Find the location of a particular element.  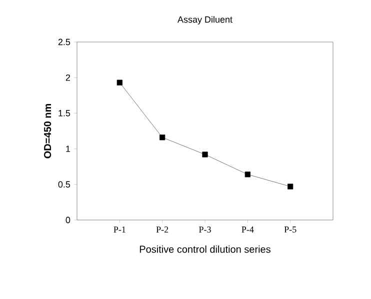

y-tick-label: 0 is located at coordinates (68, 220).